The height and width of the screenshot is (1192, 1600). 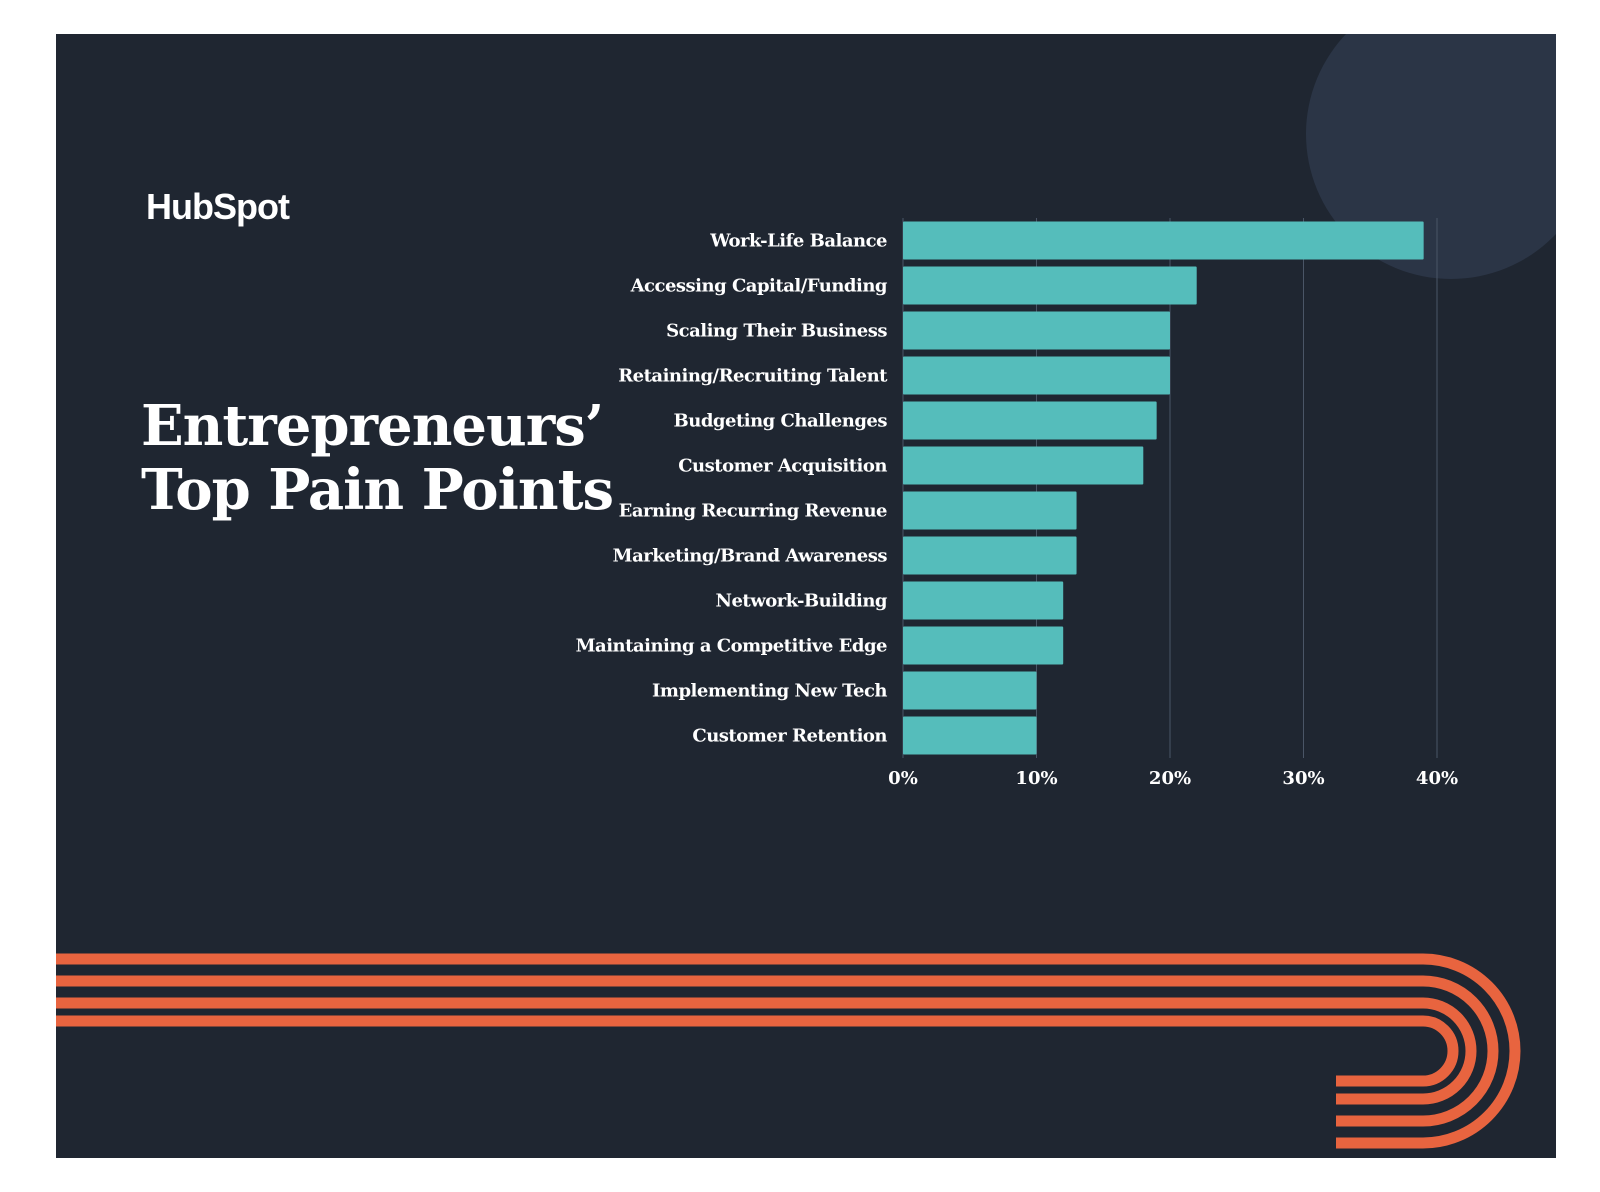 I want to click on category-label: Work-Life Balance, so click(x=798, y=241).